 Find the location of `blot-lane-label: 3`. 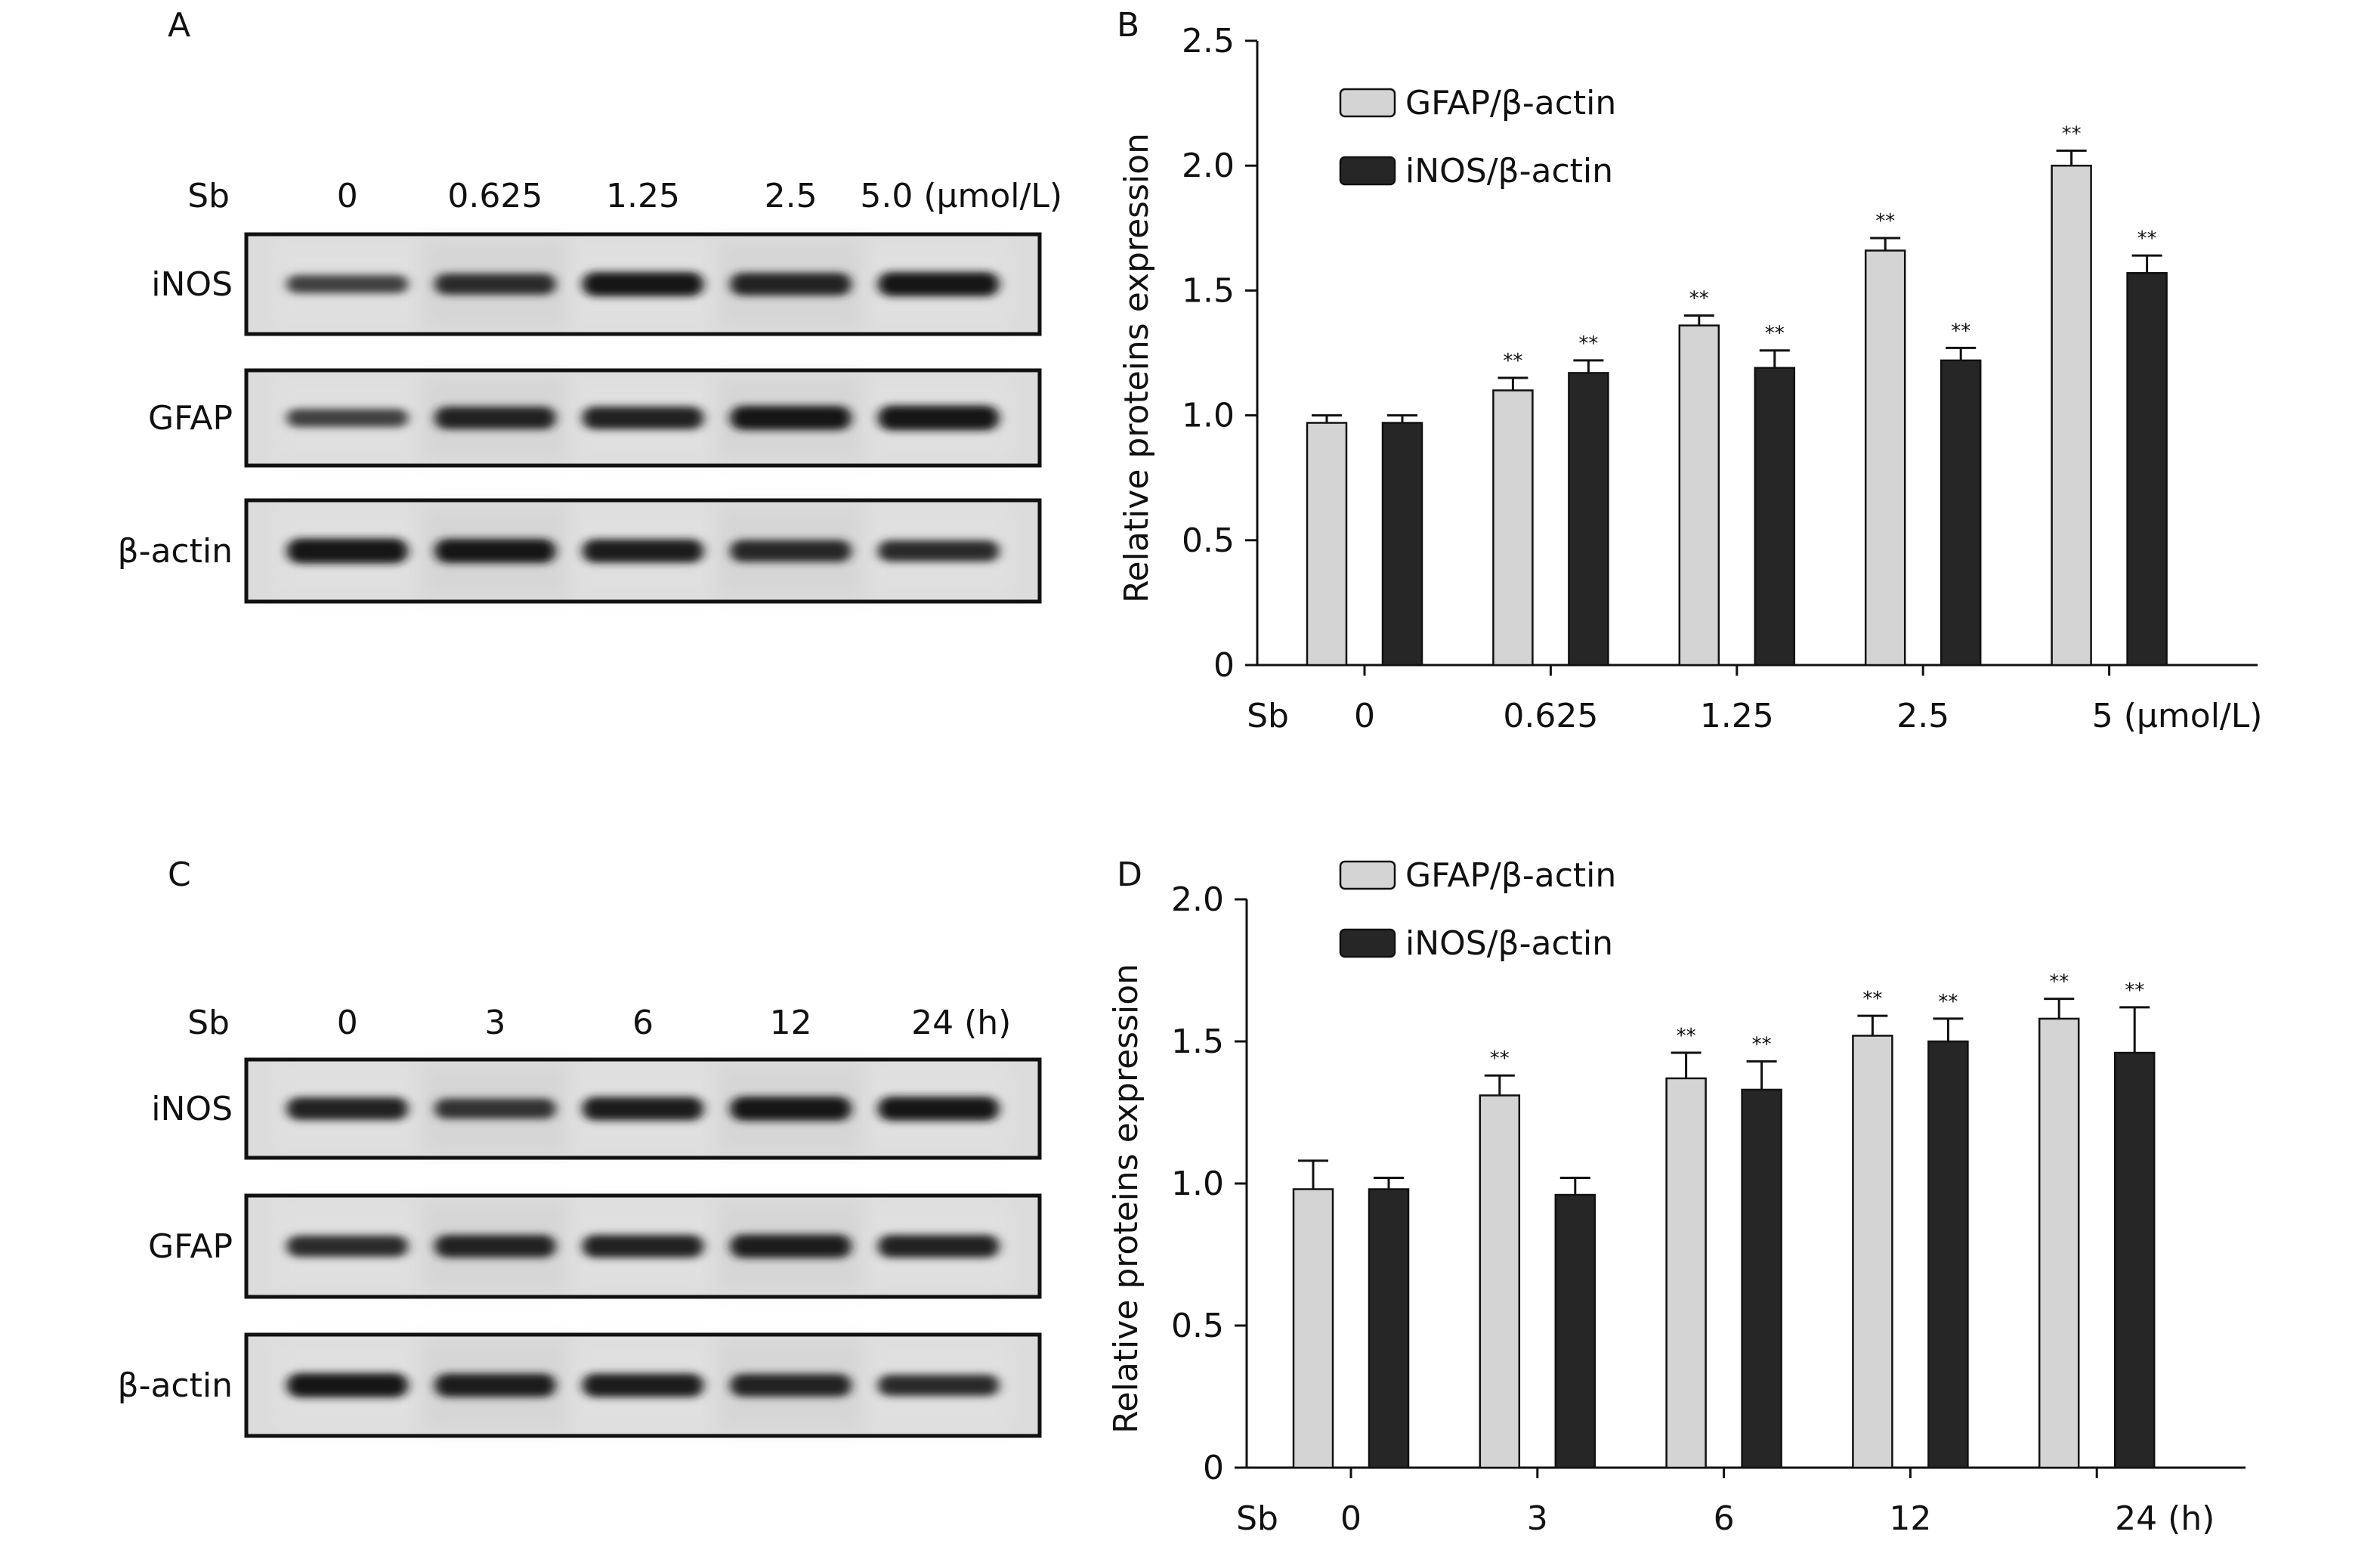

blot-lane-label: 3 is located at coordinates (494, 1023).